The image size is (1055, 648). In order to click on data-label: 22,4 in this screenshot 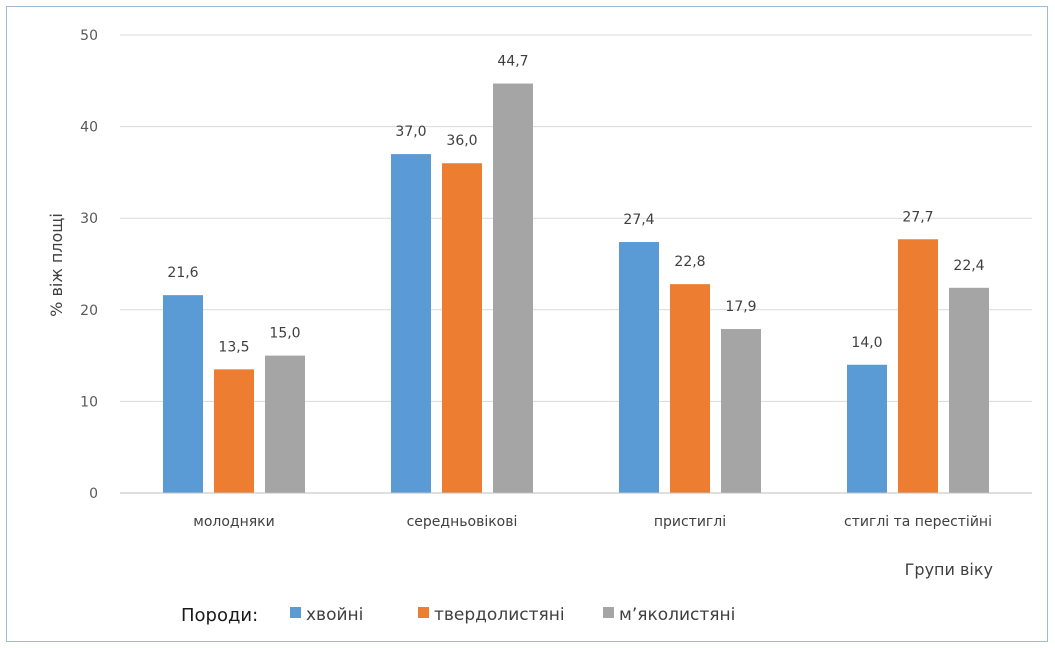, I will do `click(968, 266)`.